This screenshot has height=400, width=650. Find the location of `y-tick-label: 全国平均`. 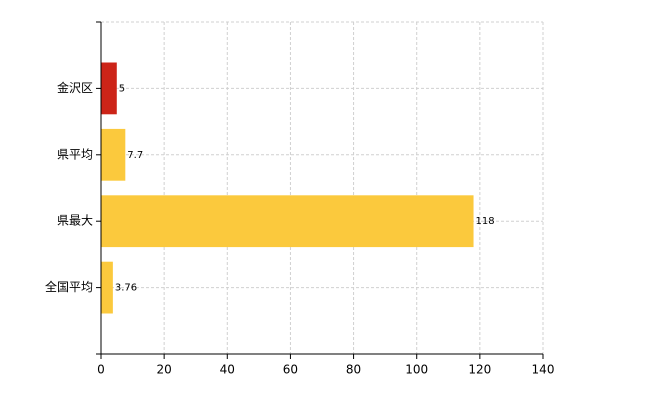

y-tick-label: 全国平均 is located at coordinates (69, 286).